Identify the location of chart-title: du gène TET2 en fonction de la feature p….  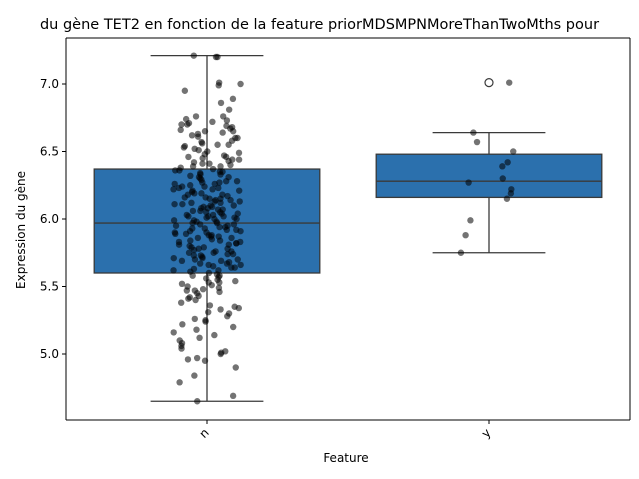
(319, 25).